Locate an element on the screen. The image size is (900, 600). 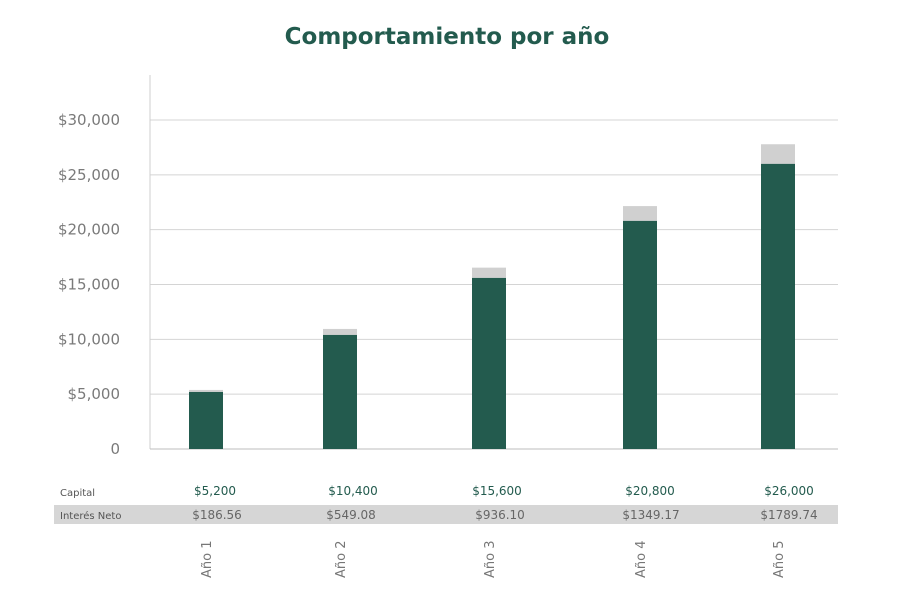
capital-value: $10,400 is located at coordinates (353, 491).